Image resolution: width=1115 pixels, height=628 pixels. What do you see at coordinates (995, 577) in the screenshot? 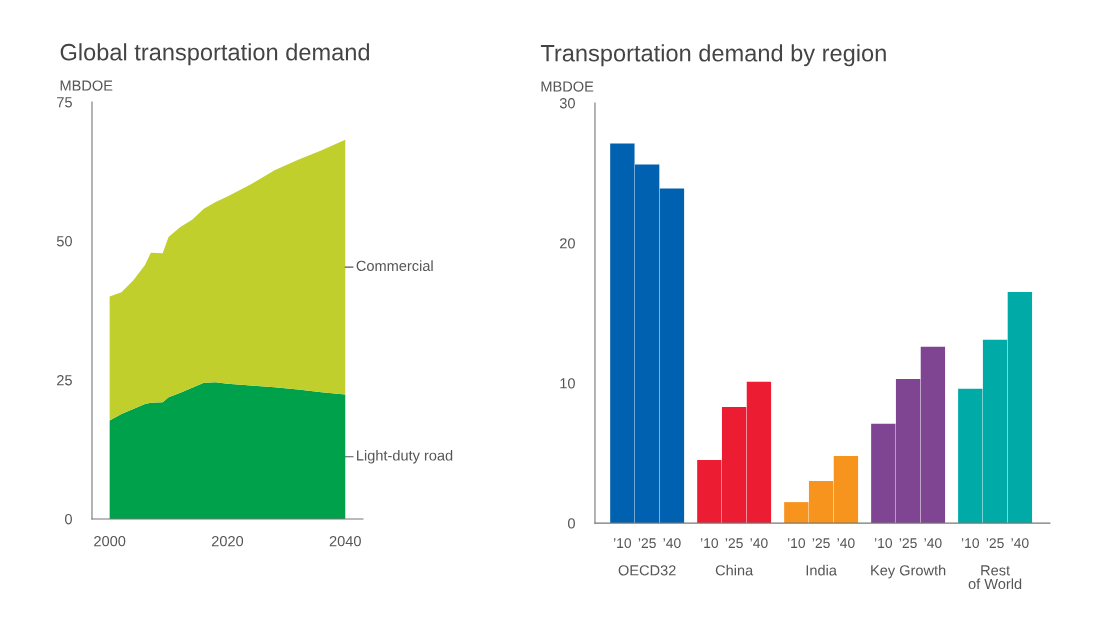
I see `x-tick-label: Rest of World` at bounding box center [995, 577].